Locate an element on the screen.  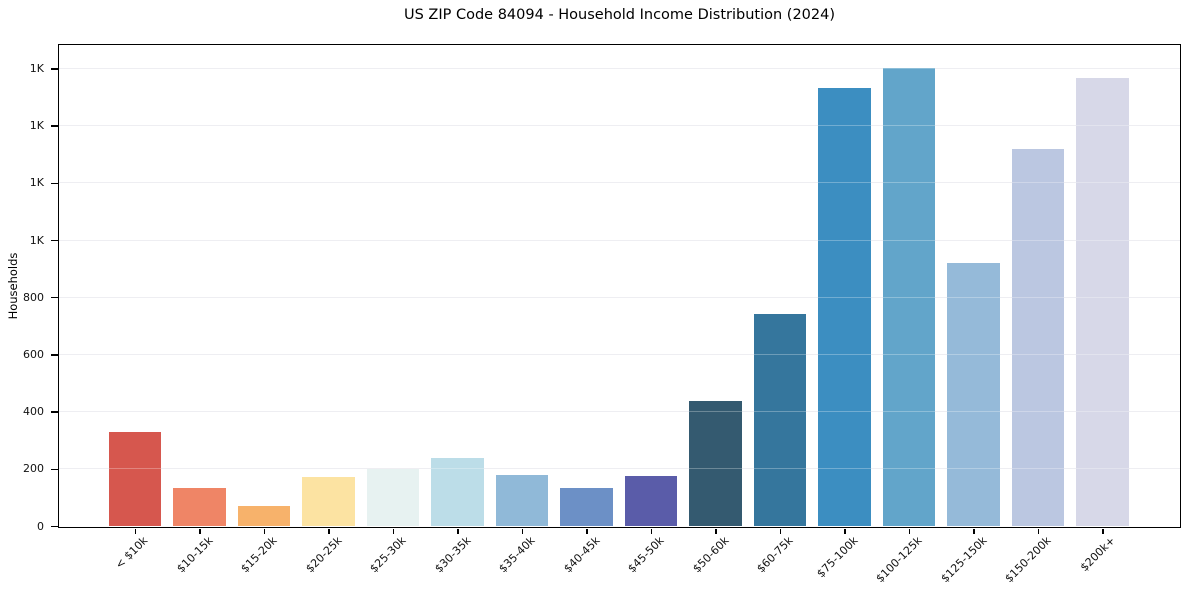
bar-$150-200k is located at coordinates (1038, 337).